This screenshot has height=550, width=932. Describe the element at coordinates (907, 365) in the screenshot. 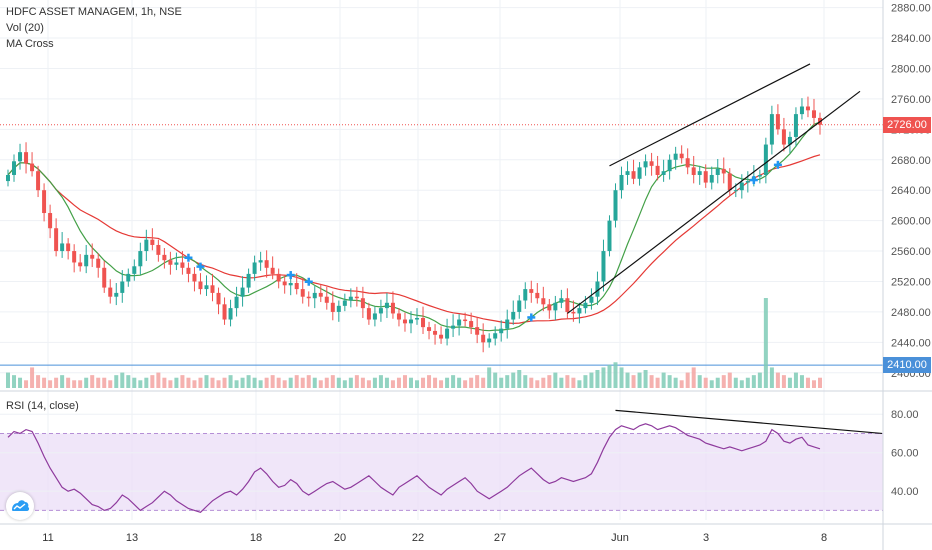

I see `marked-price-badge: 2410.00` at that location.